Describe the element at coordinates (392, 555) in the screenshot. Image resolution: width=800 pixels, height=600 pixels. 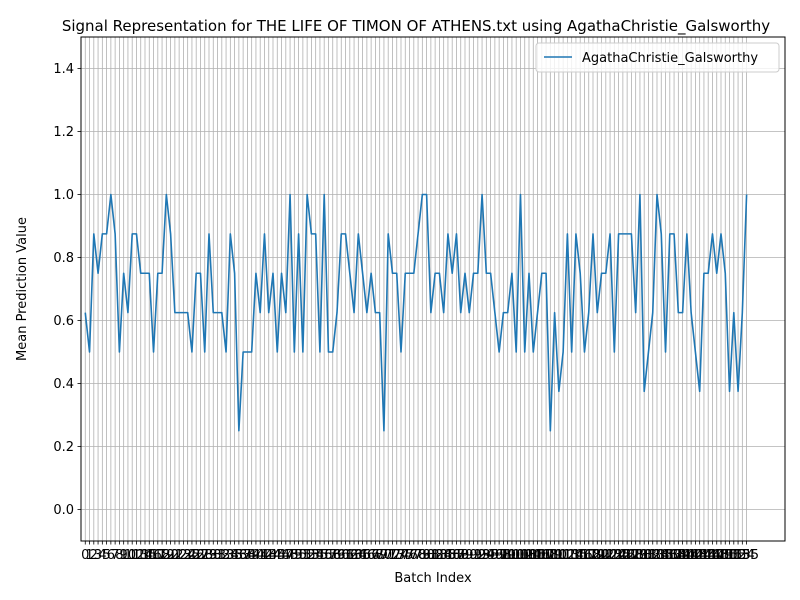
I see `x-tick-label: 72` at that location.